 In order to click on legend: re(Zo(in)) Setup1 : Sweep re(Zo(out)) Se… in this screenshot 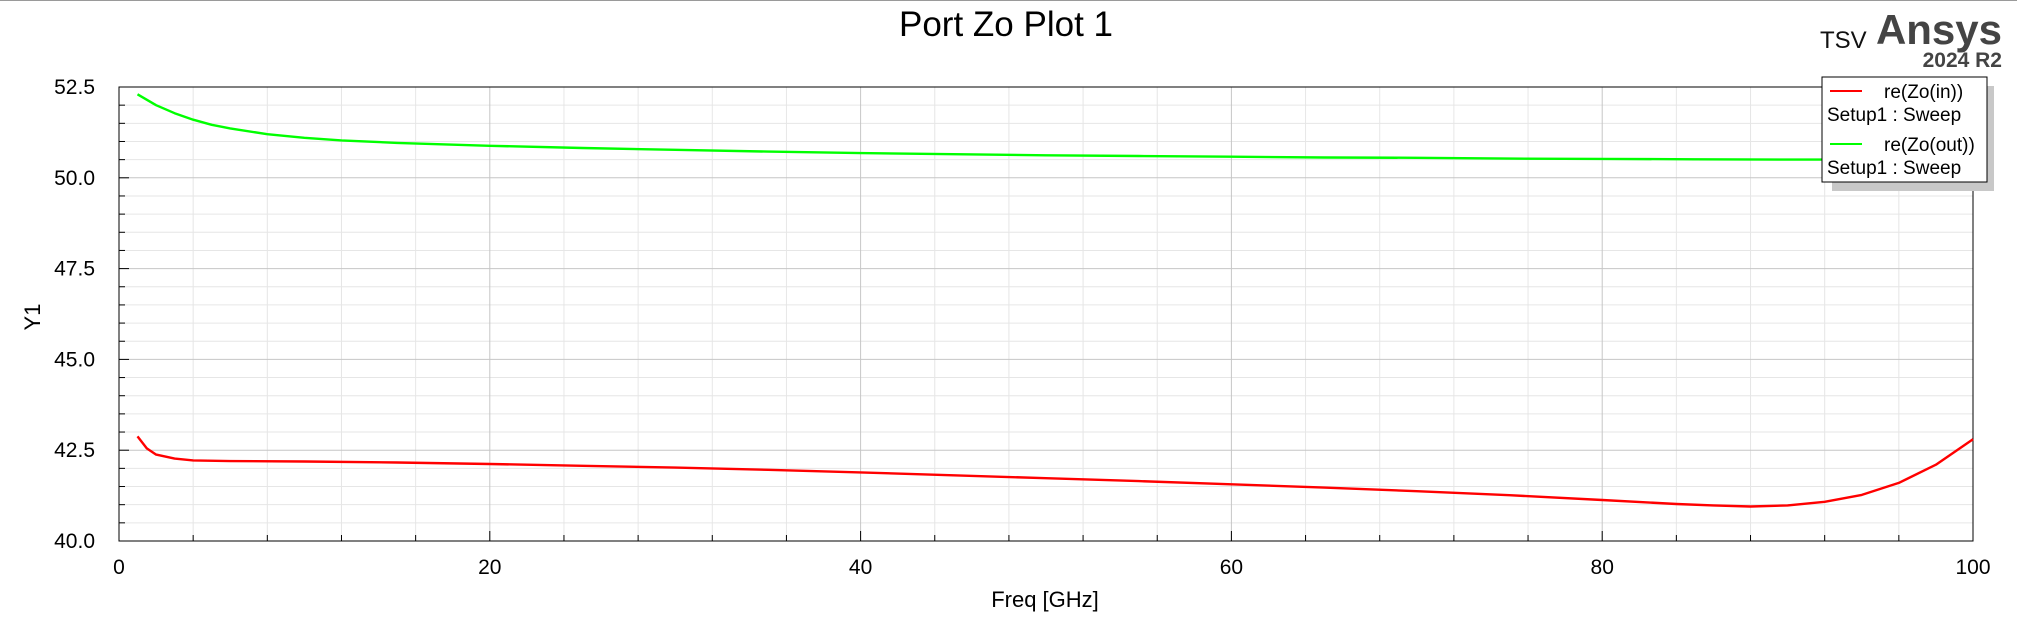, I will do `click(1907, 133)`.